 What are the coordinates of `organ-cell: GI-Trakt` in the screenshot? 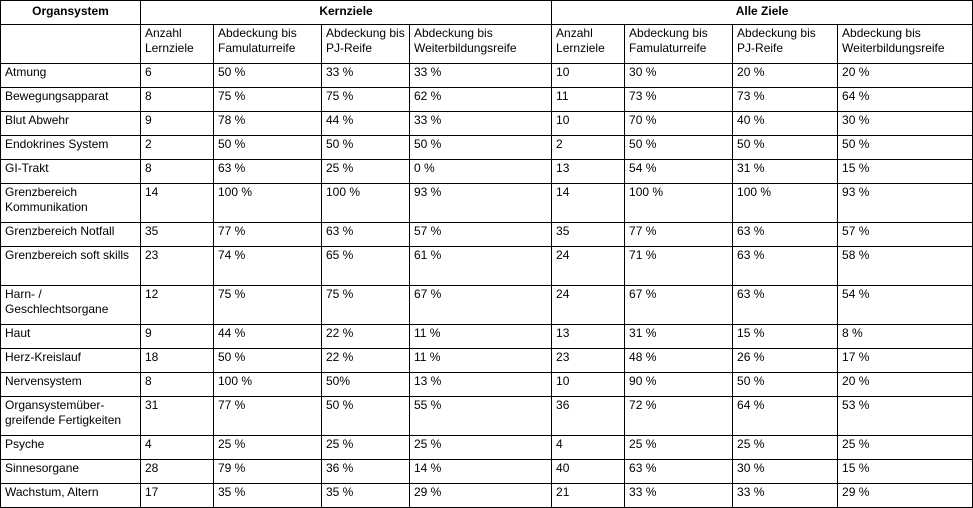 It's located at (70, 171).